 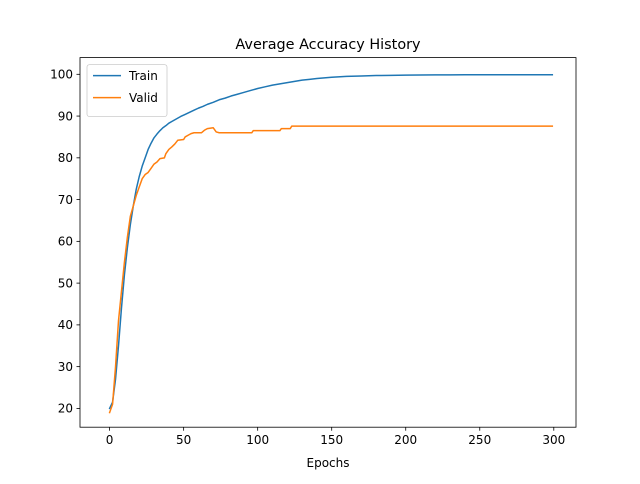 What do you see at coordinates (143, 76) in the screenshot?
I see `legend-label: Train` at bounding box center [143, 76].